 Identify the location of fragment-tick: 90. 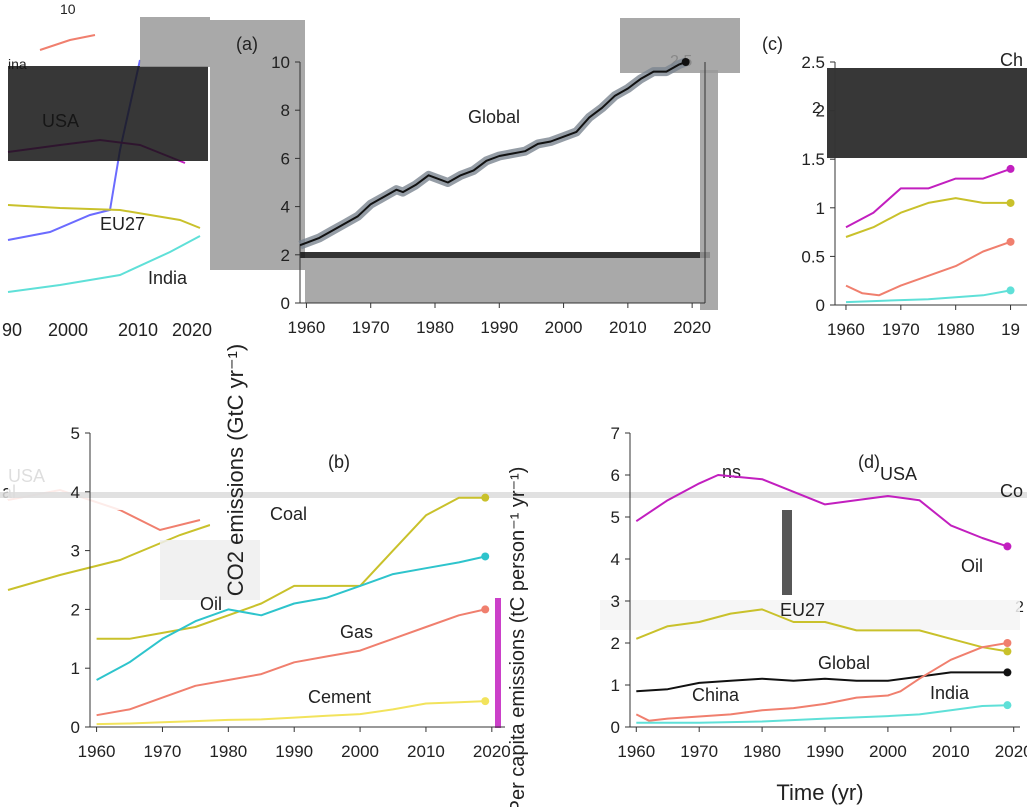
(12, 330).